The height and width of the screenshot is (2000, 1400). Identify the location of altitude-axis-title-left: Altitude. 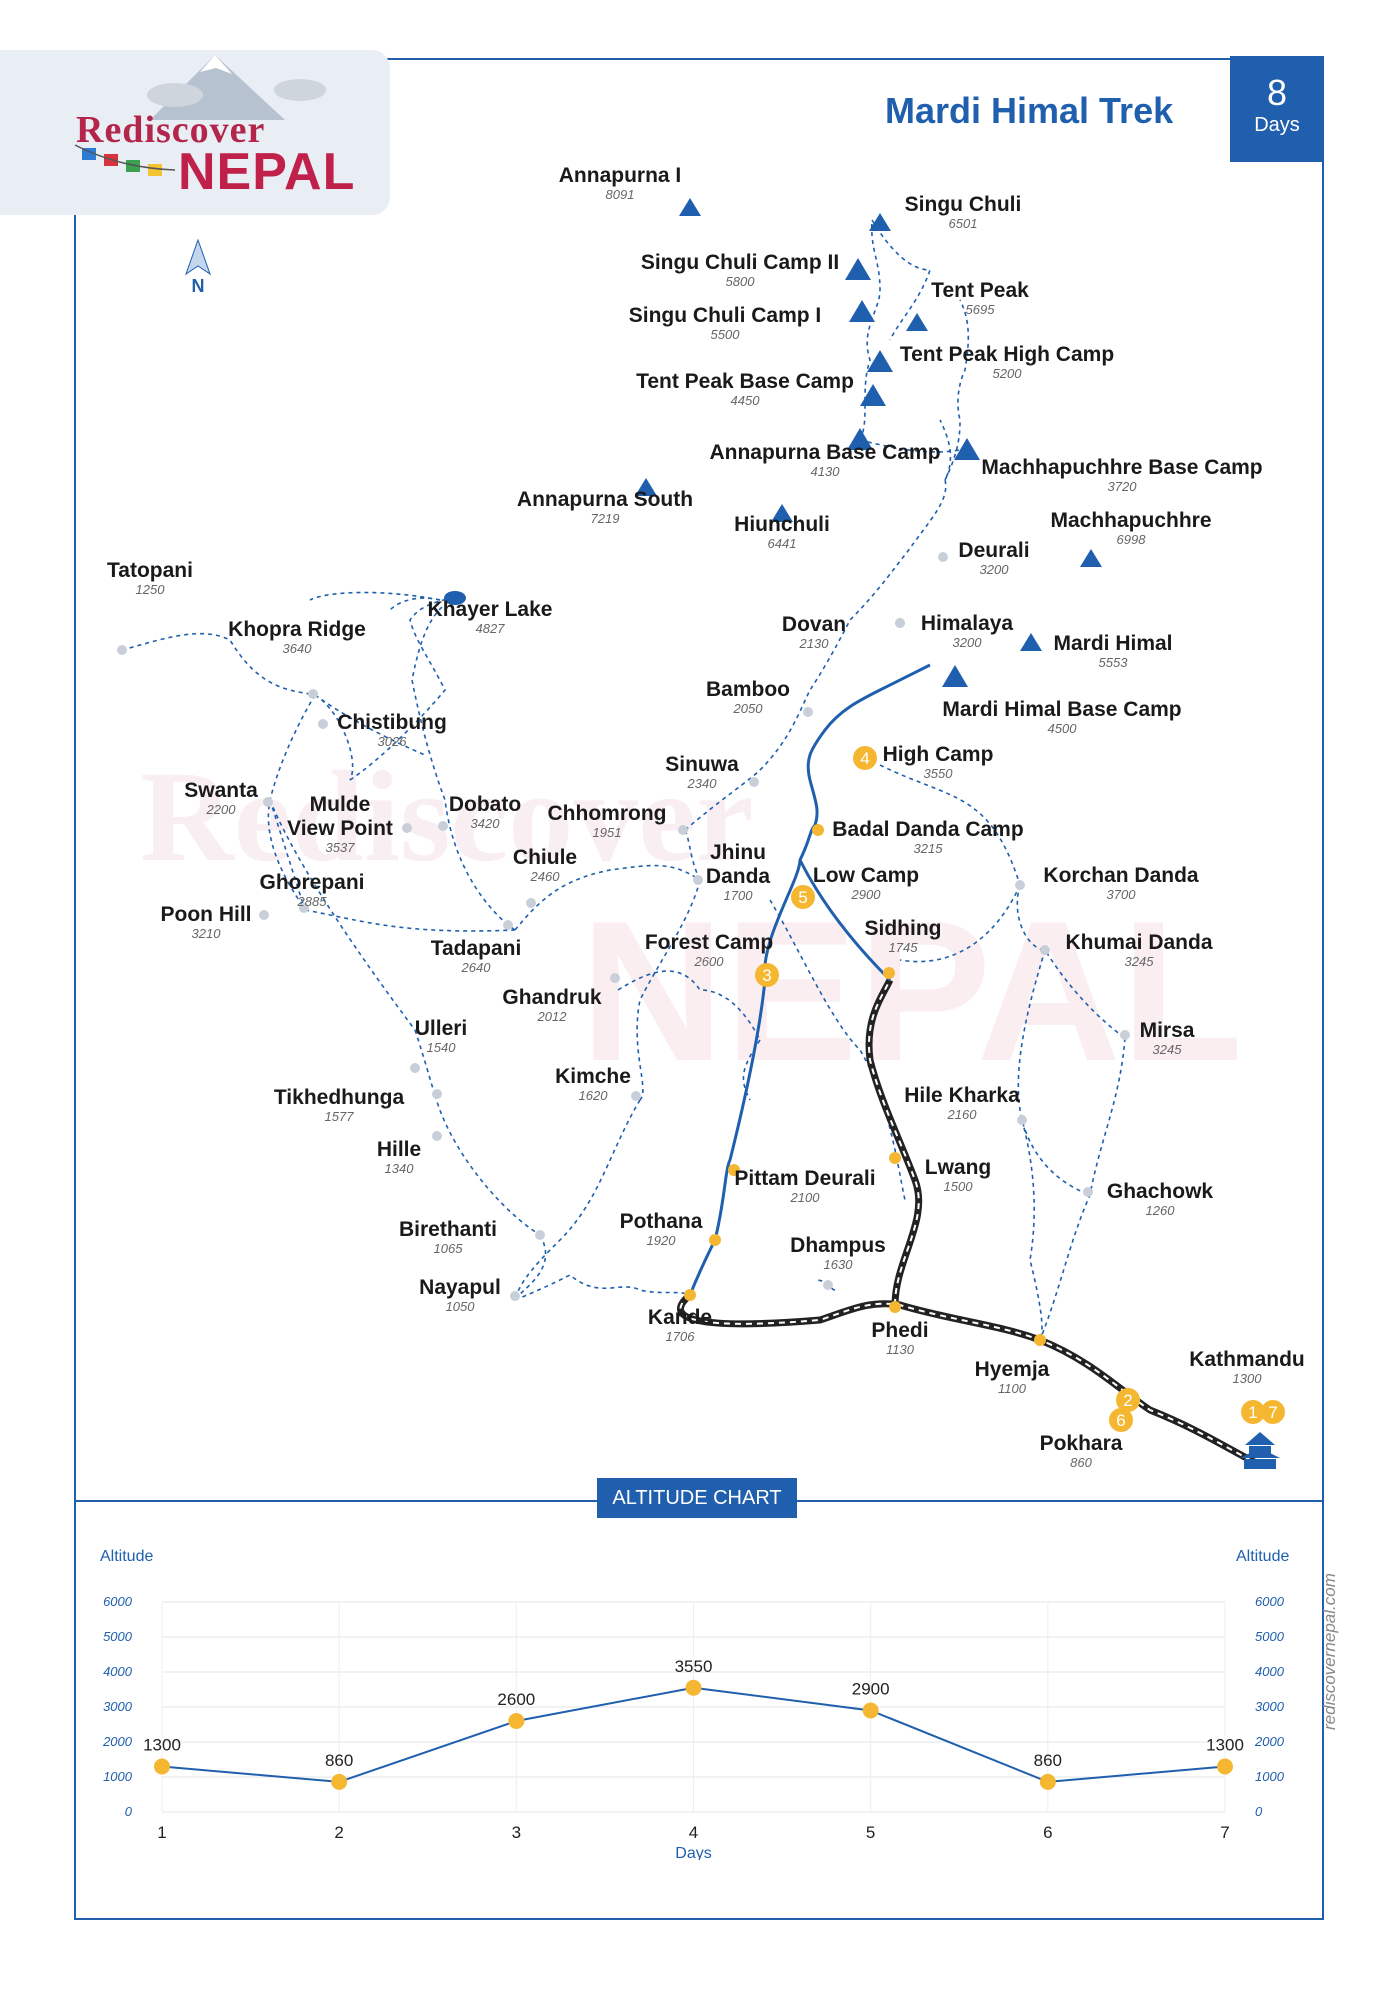
(127, 1556).